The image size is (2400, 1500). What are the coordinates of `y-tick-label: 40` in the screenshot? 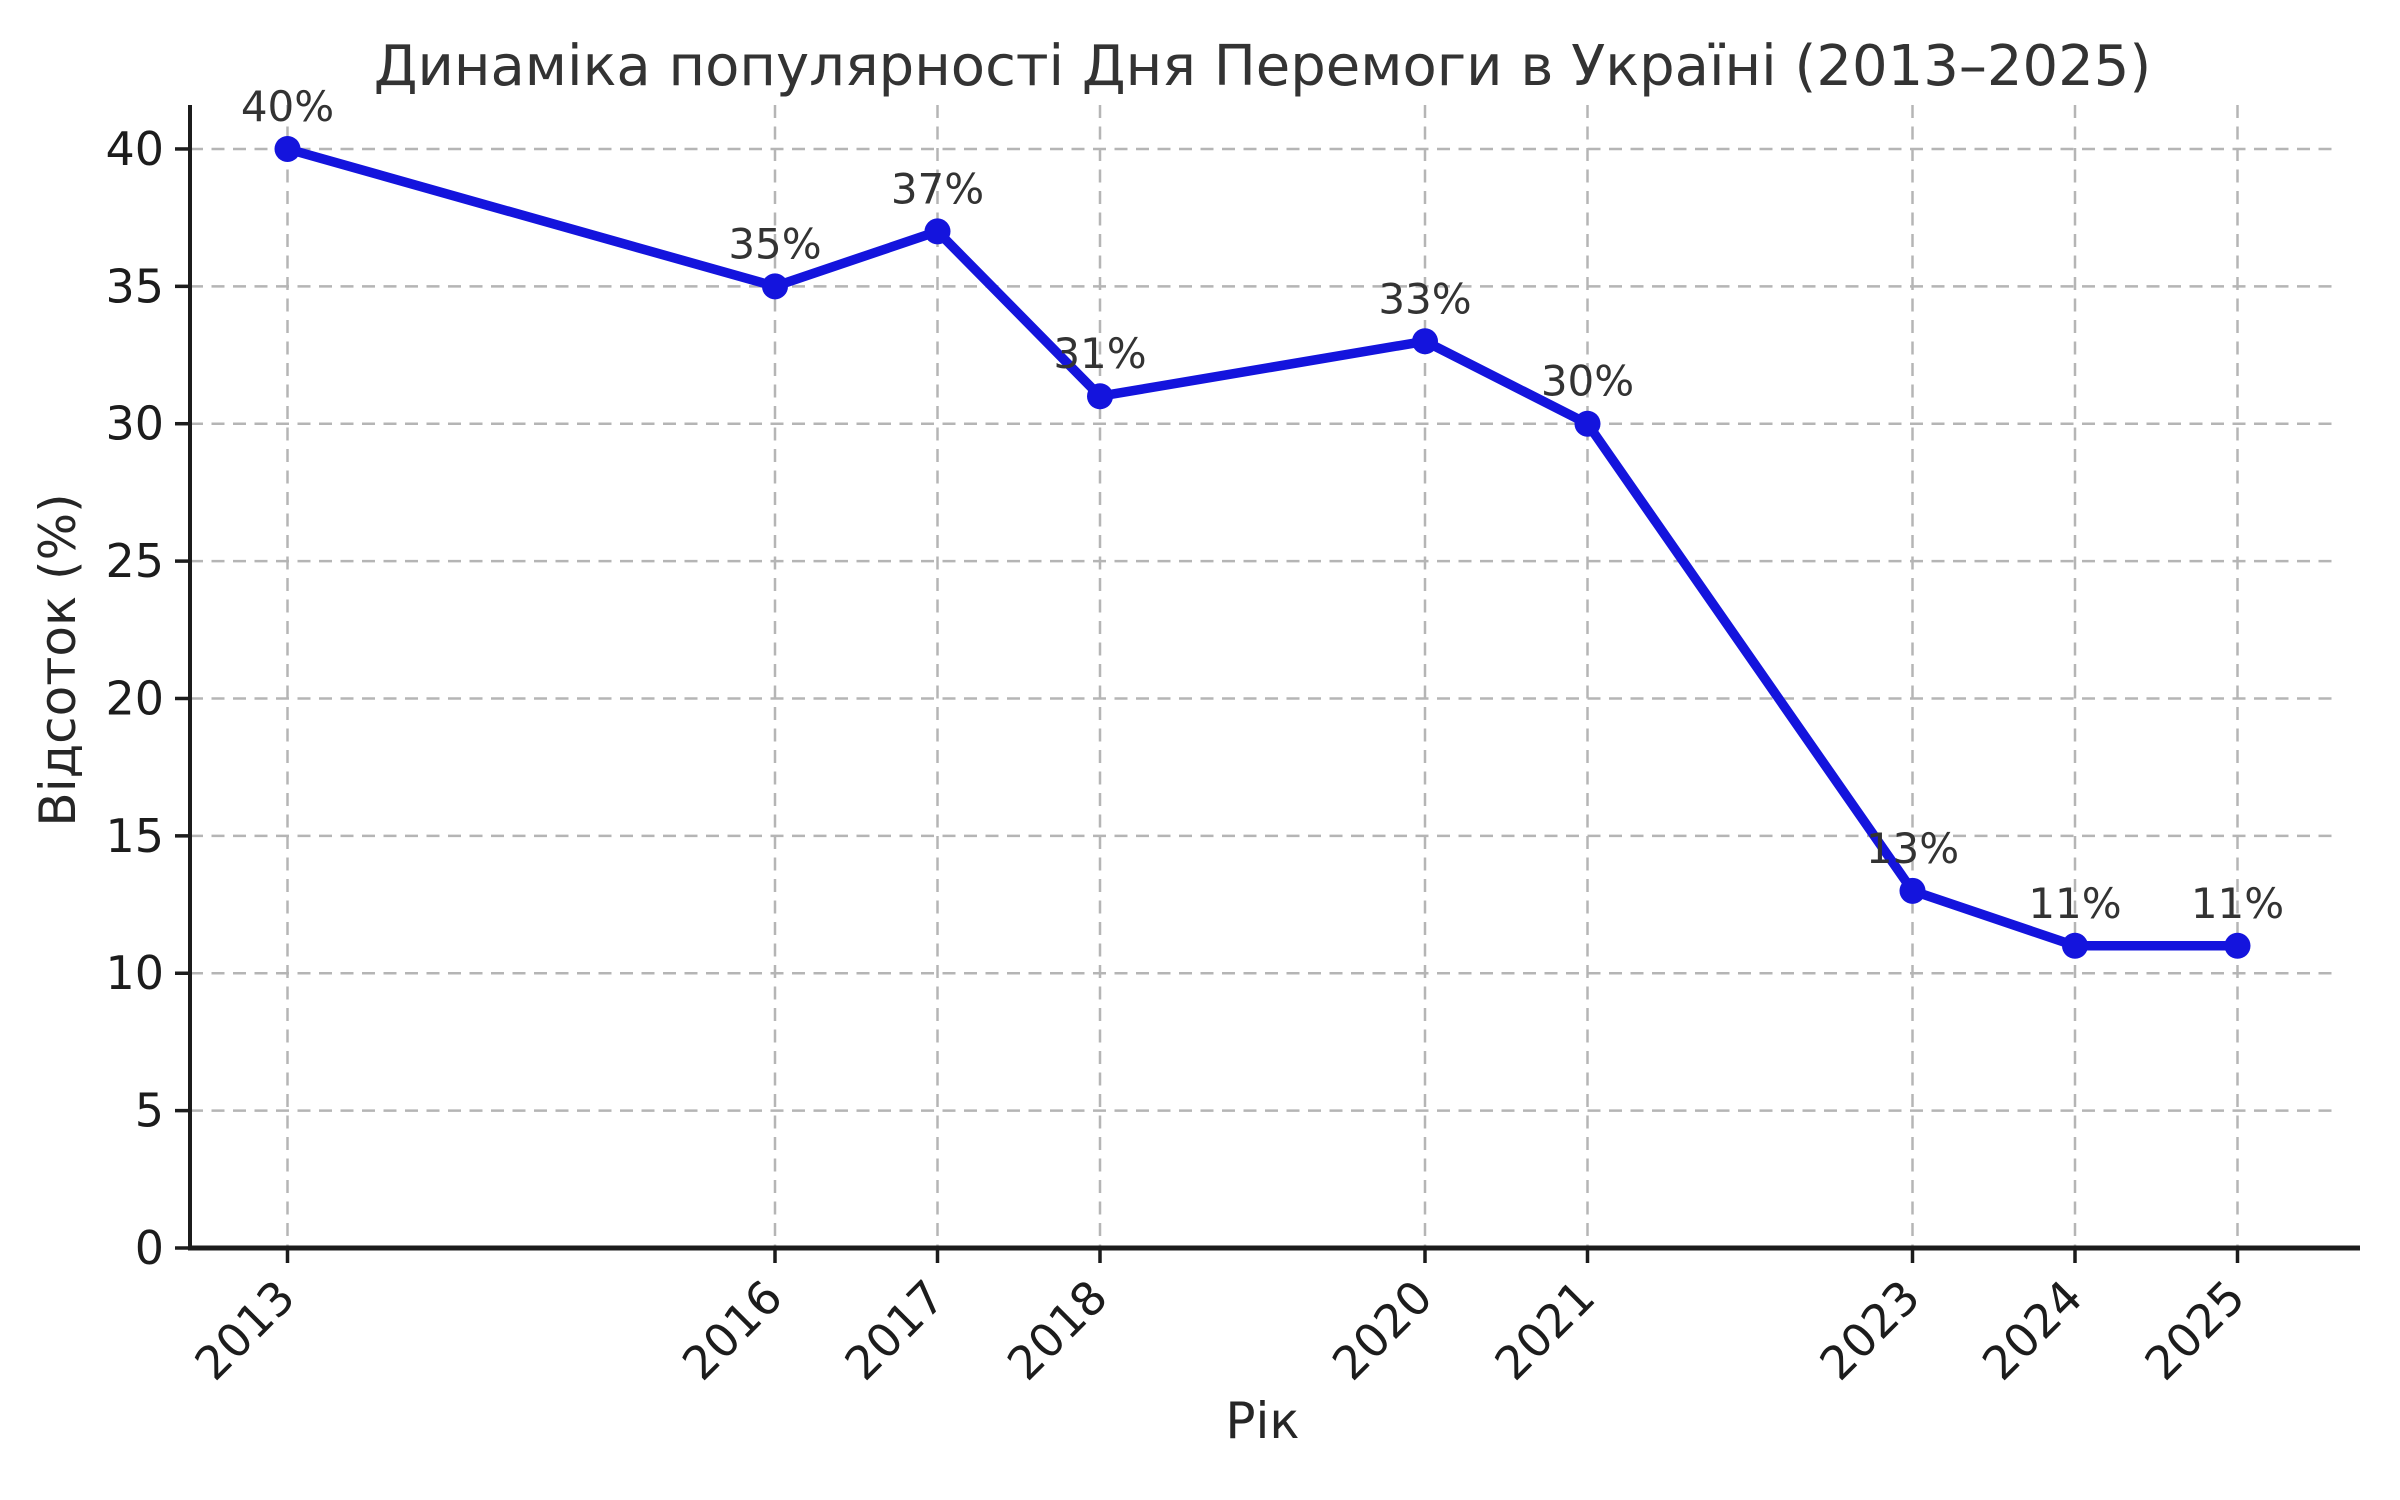 It's located at (134, 149).